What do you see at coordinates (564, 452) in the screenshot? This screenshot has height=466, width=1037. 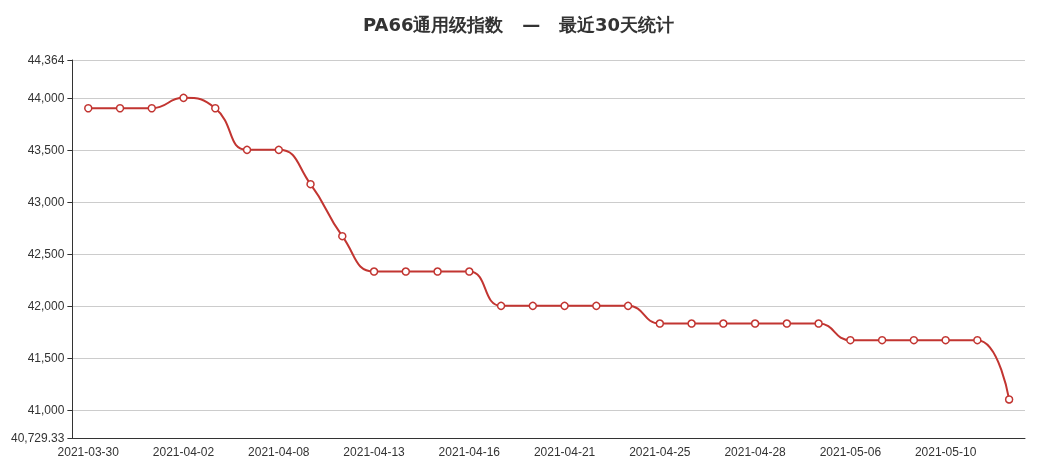 I see `x-tick-label: 2021-04-21` at bounding box center [564, 452].